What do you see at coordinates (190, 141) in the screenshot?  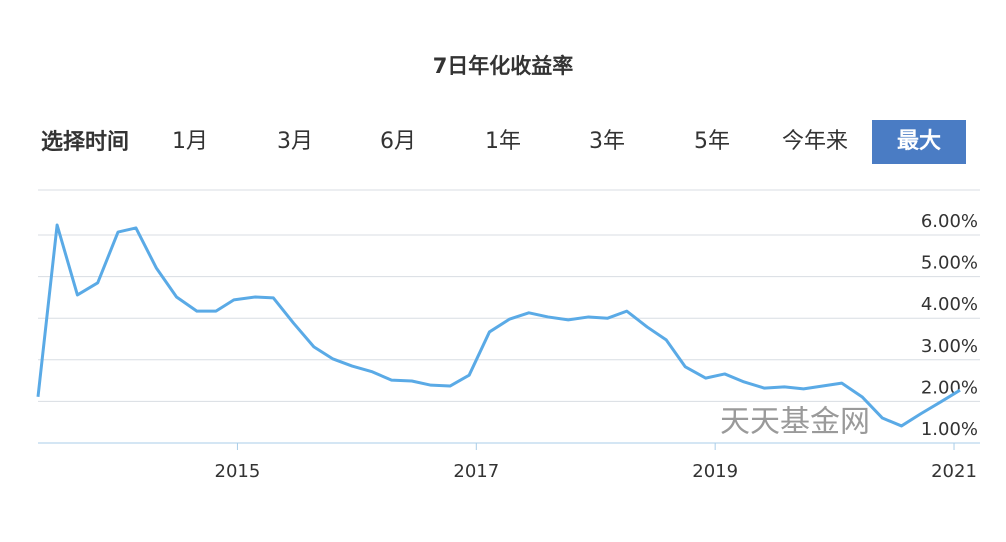 I see `time-option: 1月` at bounding box center [190, 141].